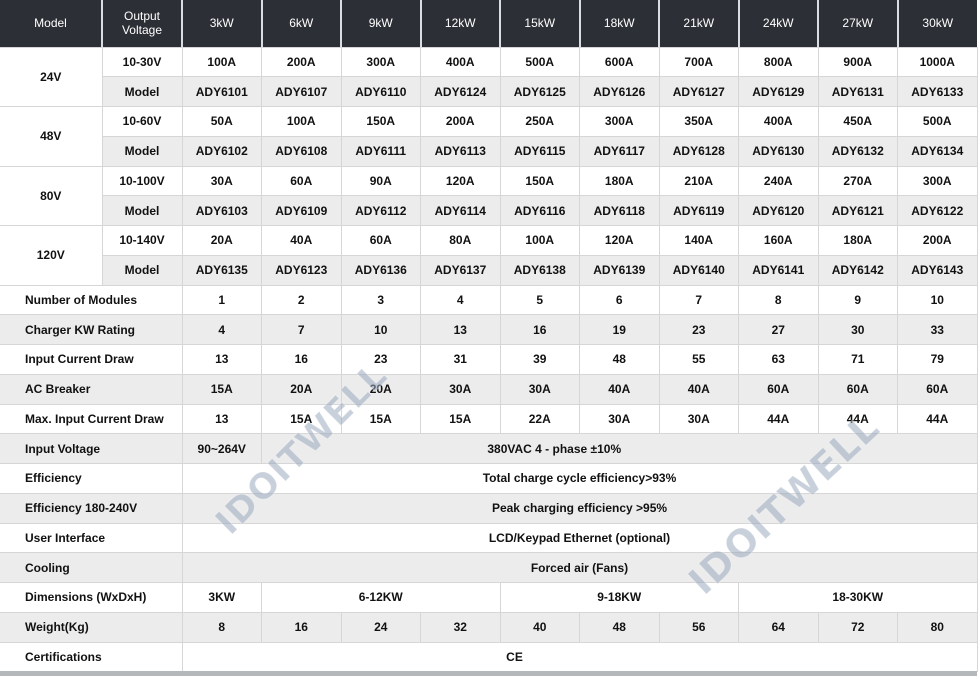  Describe the element at coordinates (539, 151) in the screenshot. I see `model-value-cell: ADY6115` at that location.